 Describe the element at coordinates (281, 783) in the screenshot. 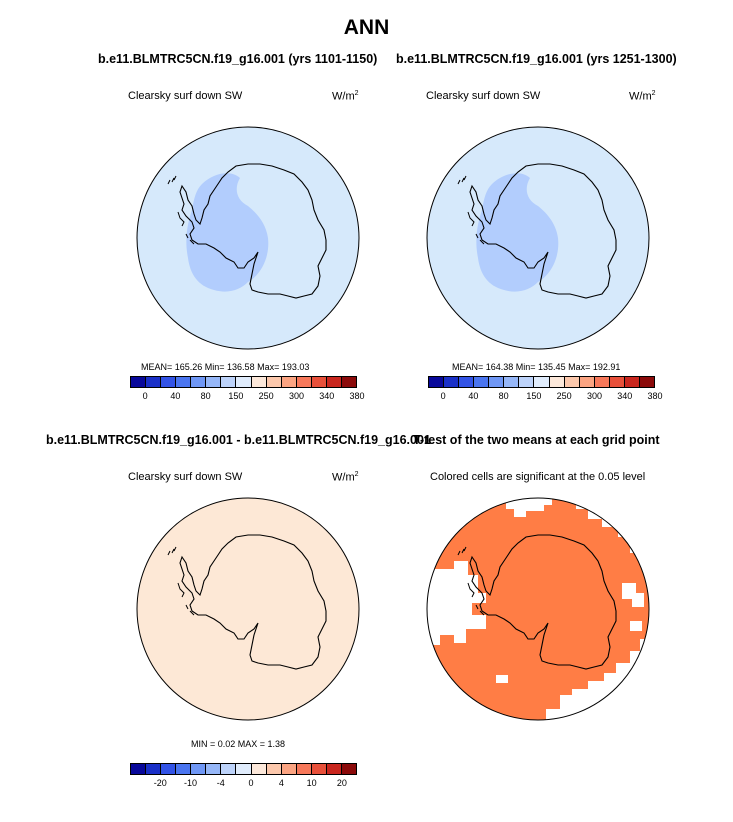

I see `colorbar-tick-label: 4` at that location.